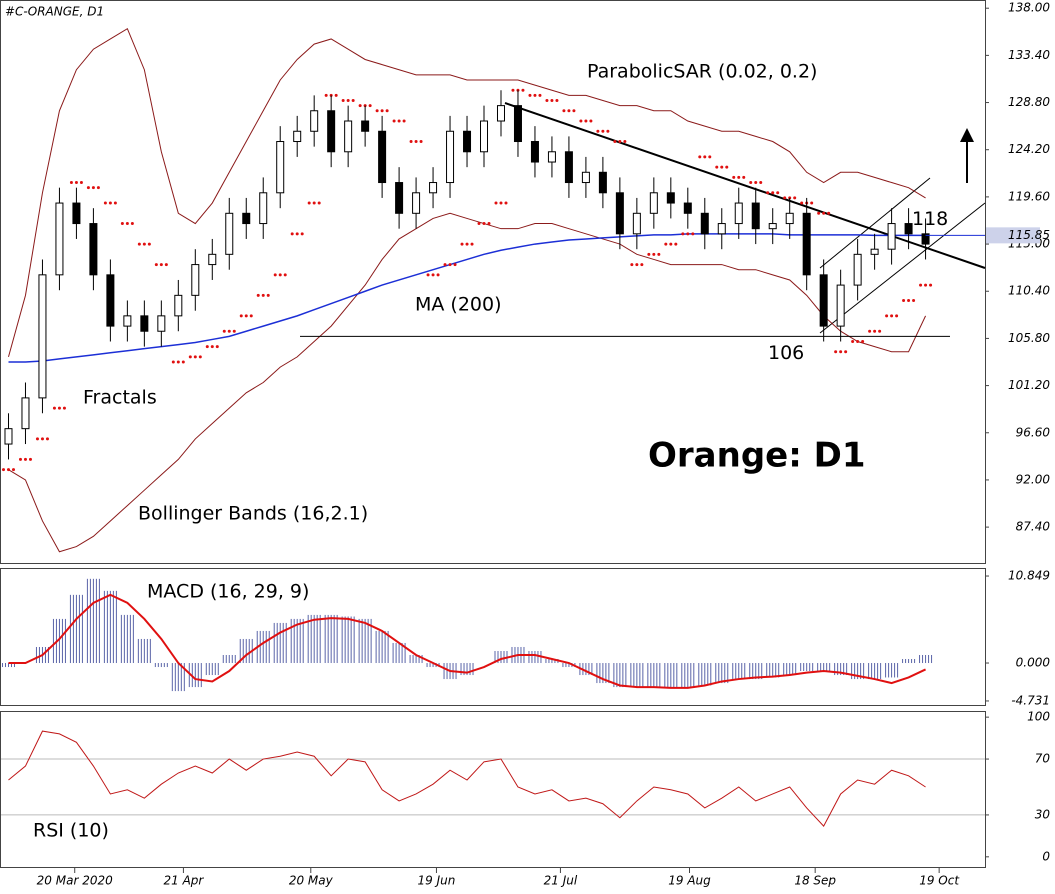 This screenshot has width=1055, height=894. Describe the element at coordinates (939, 881) in the screenshot. I see `x-tick-label: 19 Oct` at that location.